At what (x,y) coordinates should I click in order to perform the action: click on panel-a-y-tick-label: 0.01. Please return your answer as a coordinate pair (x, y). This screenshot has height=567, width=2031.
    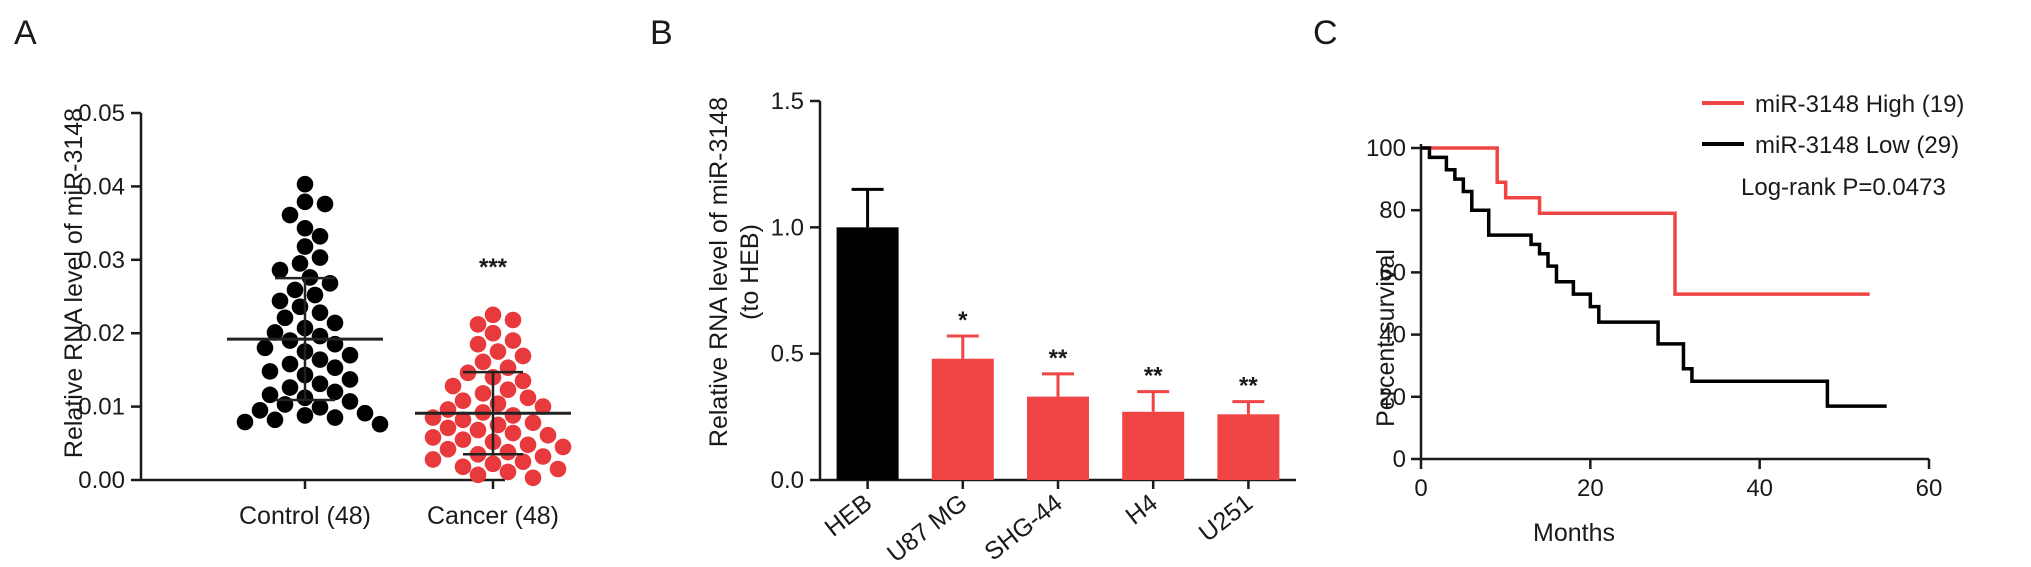
    Looking at the image, I should click on (101, 407).